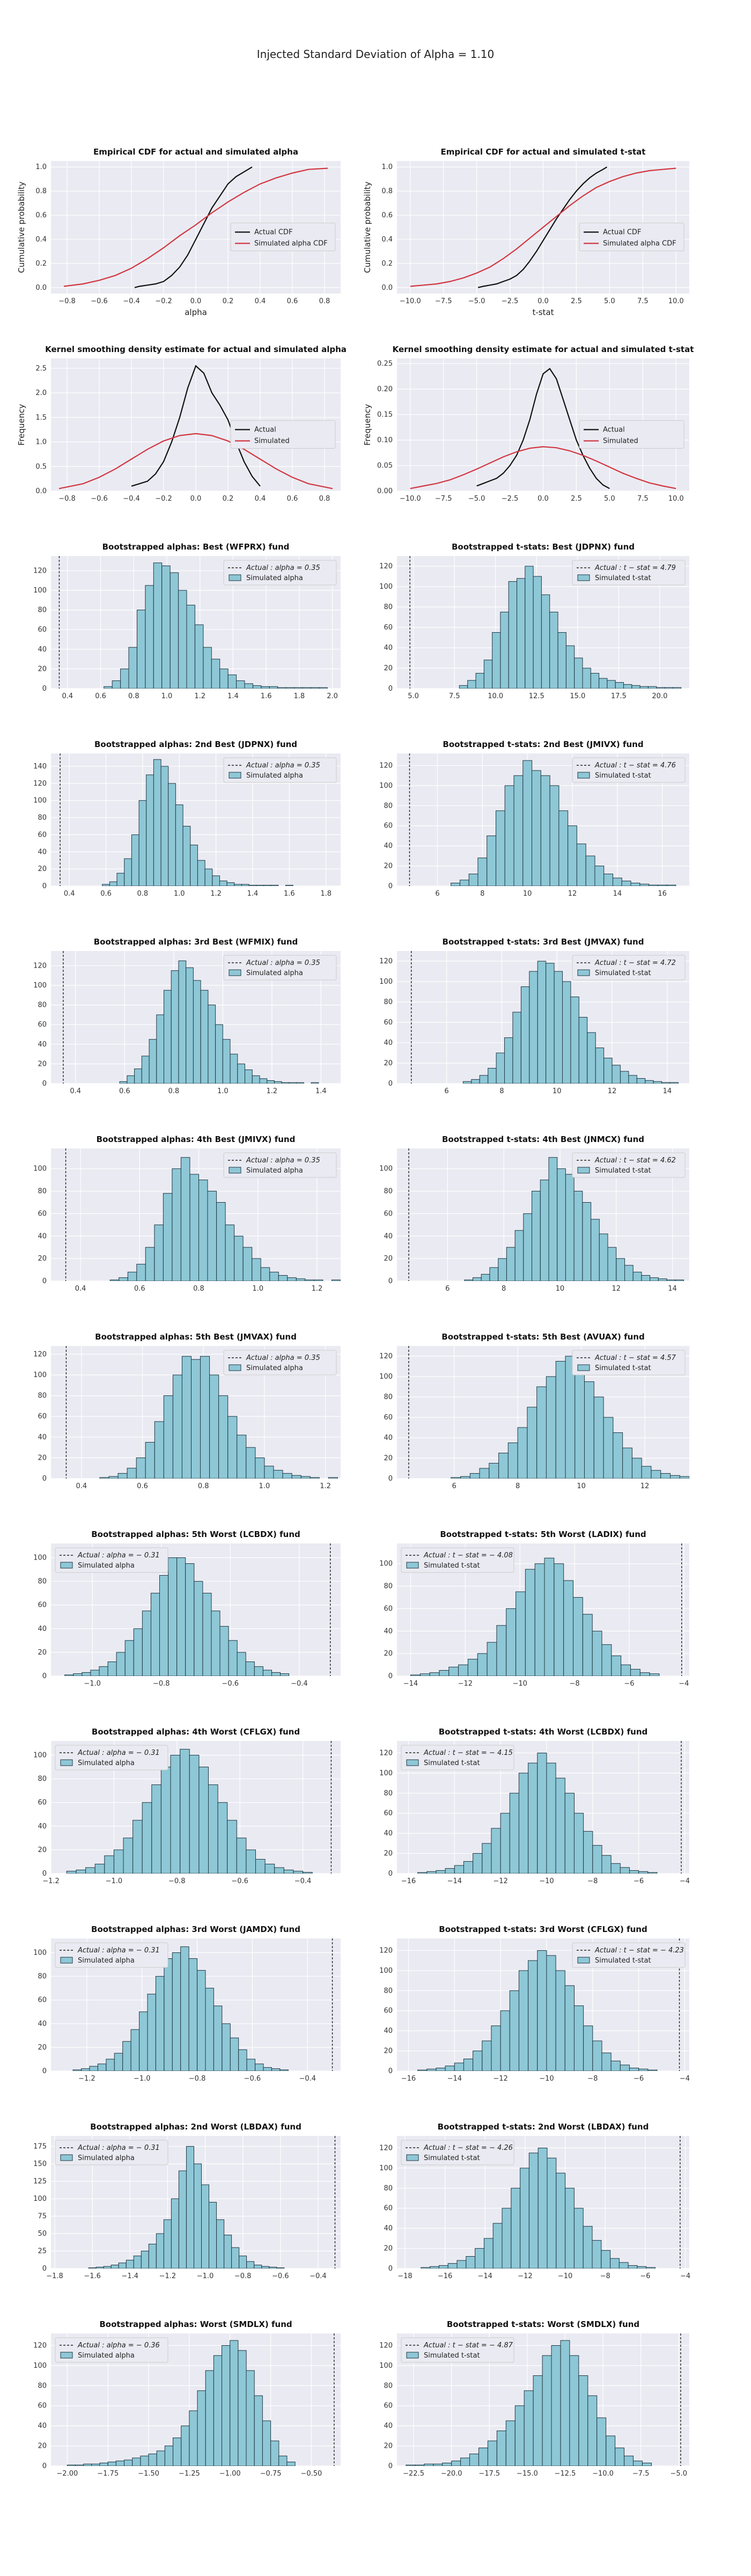 The width and height of the screenshot is (751, 2576). Describe the element at coordinates (387, 191) in the screenshot. I see `y-tick-label: 0.8` at that location.